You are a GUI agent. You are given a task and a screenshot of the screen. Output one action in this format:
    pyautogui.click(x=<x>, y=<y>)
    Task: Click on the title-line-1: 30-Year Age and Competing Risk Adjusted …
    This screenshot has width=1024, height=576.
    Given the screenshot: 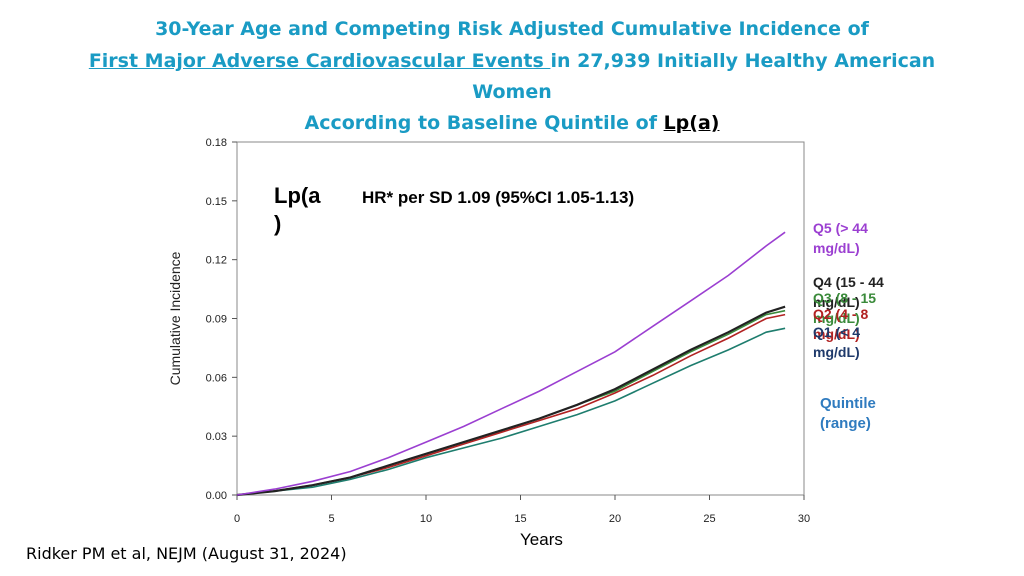 What is the action you would take?
    pyautogui.click(x=512, y=29)
    